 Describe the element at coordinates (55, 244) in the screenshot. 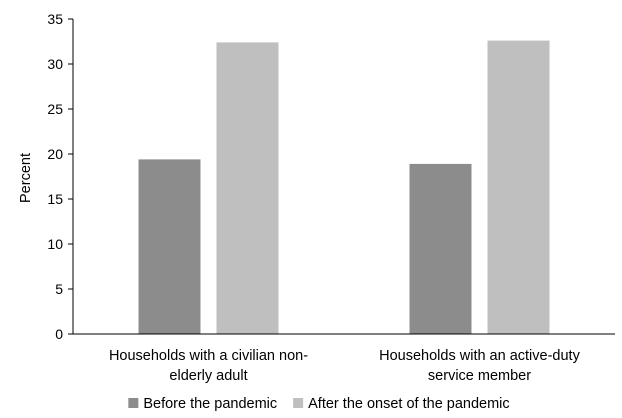

I see `y-tick-label: 10` at that location.